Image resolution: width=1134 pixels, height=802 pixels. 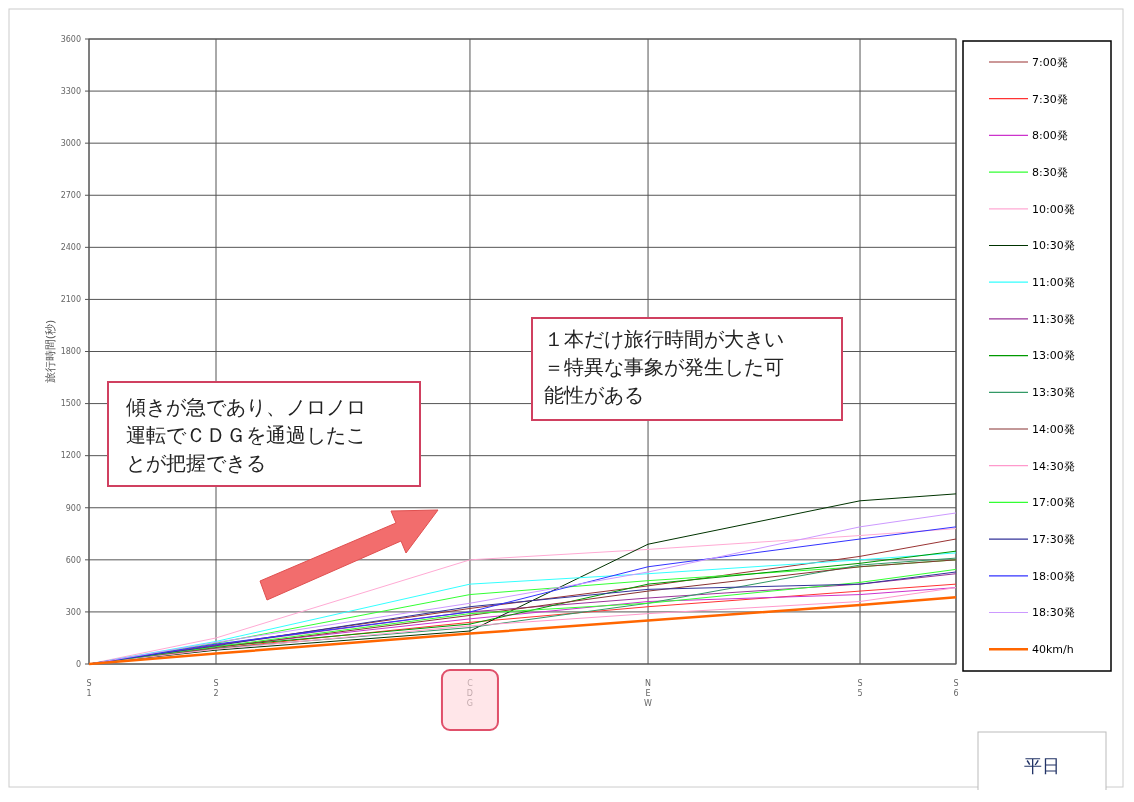 What do you see at coordinates (1053, 246) in the screenshot?
I see `legend-label: 10:30発` at bounding box center [1053, 246].